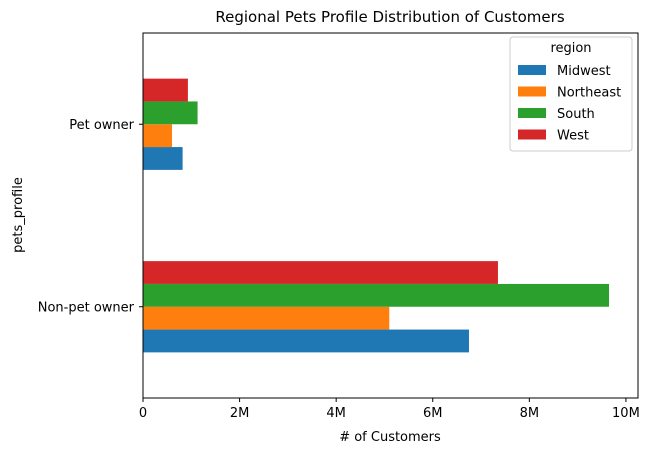  Describe the element at coordinates (532, 91) in the screenshot. I see `legend-swatch-northeast` at that location.